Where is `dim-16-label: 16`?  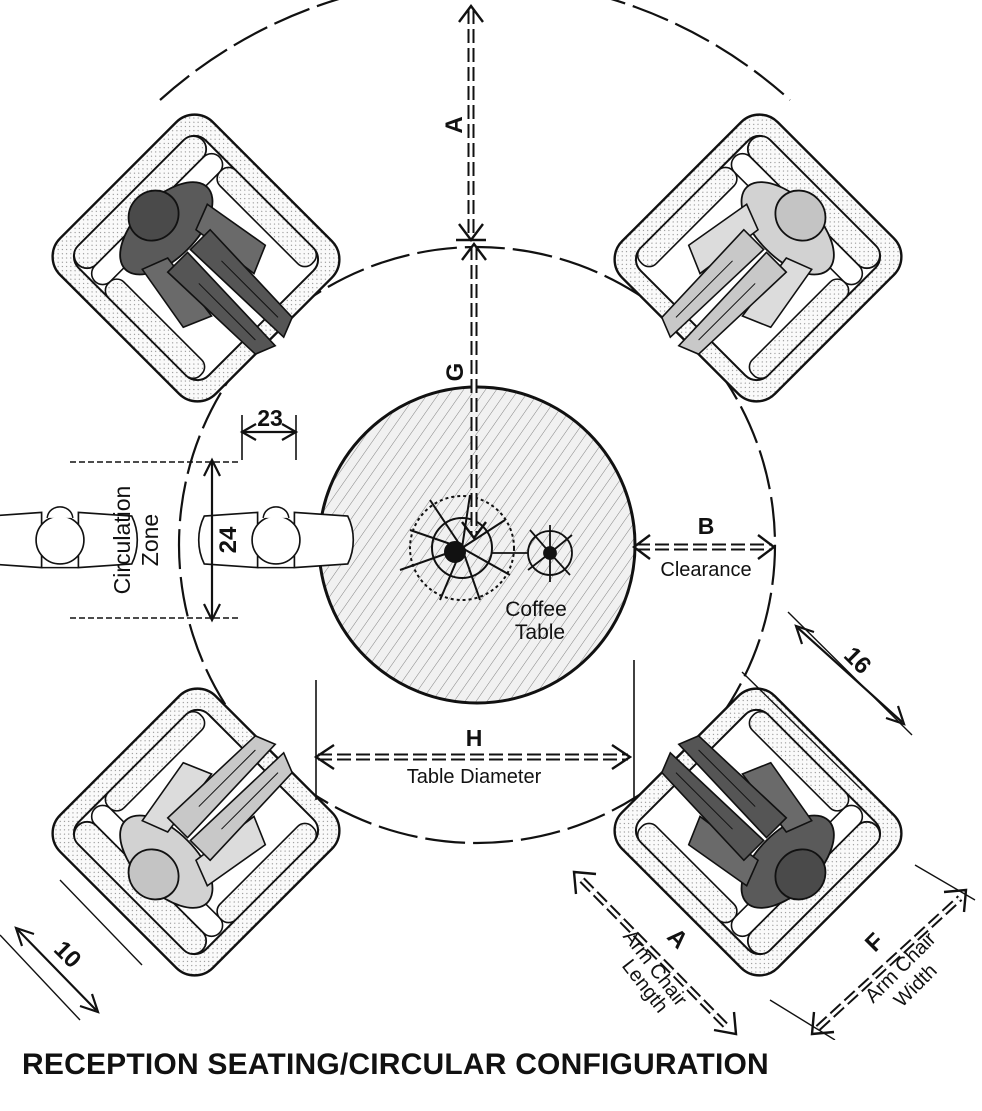
dim-16-label: 16 is located at coordinates (857, 661).